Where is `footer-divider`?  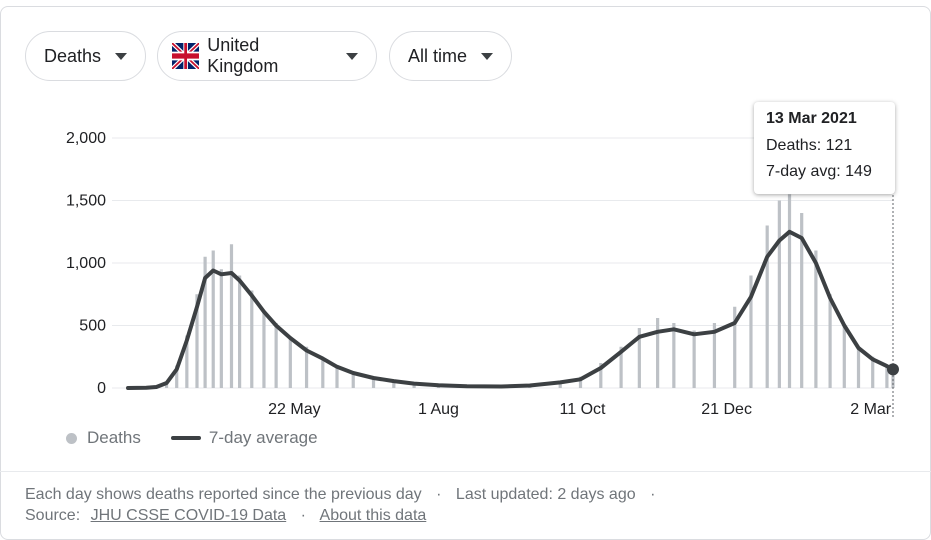
footer-divider is located at coordinates (465, 471).